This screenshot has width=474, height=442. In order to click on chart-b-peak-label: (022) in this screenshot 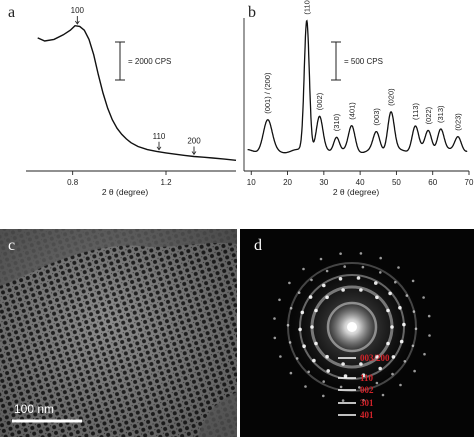, I will do `click(428, 115)`.